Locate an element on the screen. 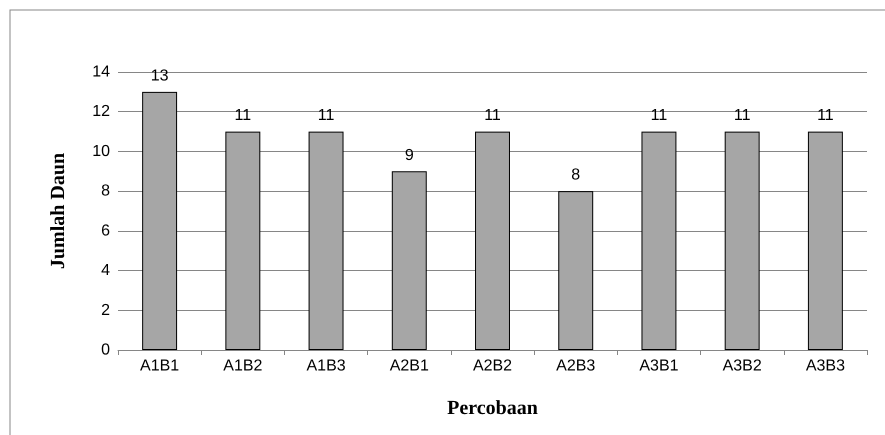 The width and height of the screenshot is (885, 435). y-axis-title: Jumlah Daun is located at coordinates (58, 211).